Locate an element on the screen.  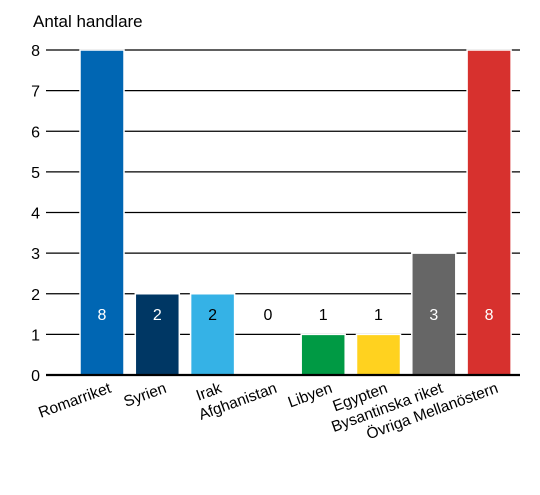
y-axis-label: Antal handlare is located at coordinates (88, 21).